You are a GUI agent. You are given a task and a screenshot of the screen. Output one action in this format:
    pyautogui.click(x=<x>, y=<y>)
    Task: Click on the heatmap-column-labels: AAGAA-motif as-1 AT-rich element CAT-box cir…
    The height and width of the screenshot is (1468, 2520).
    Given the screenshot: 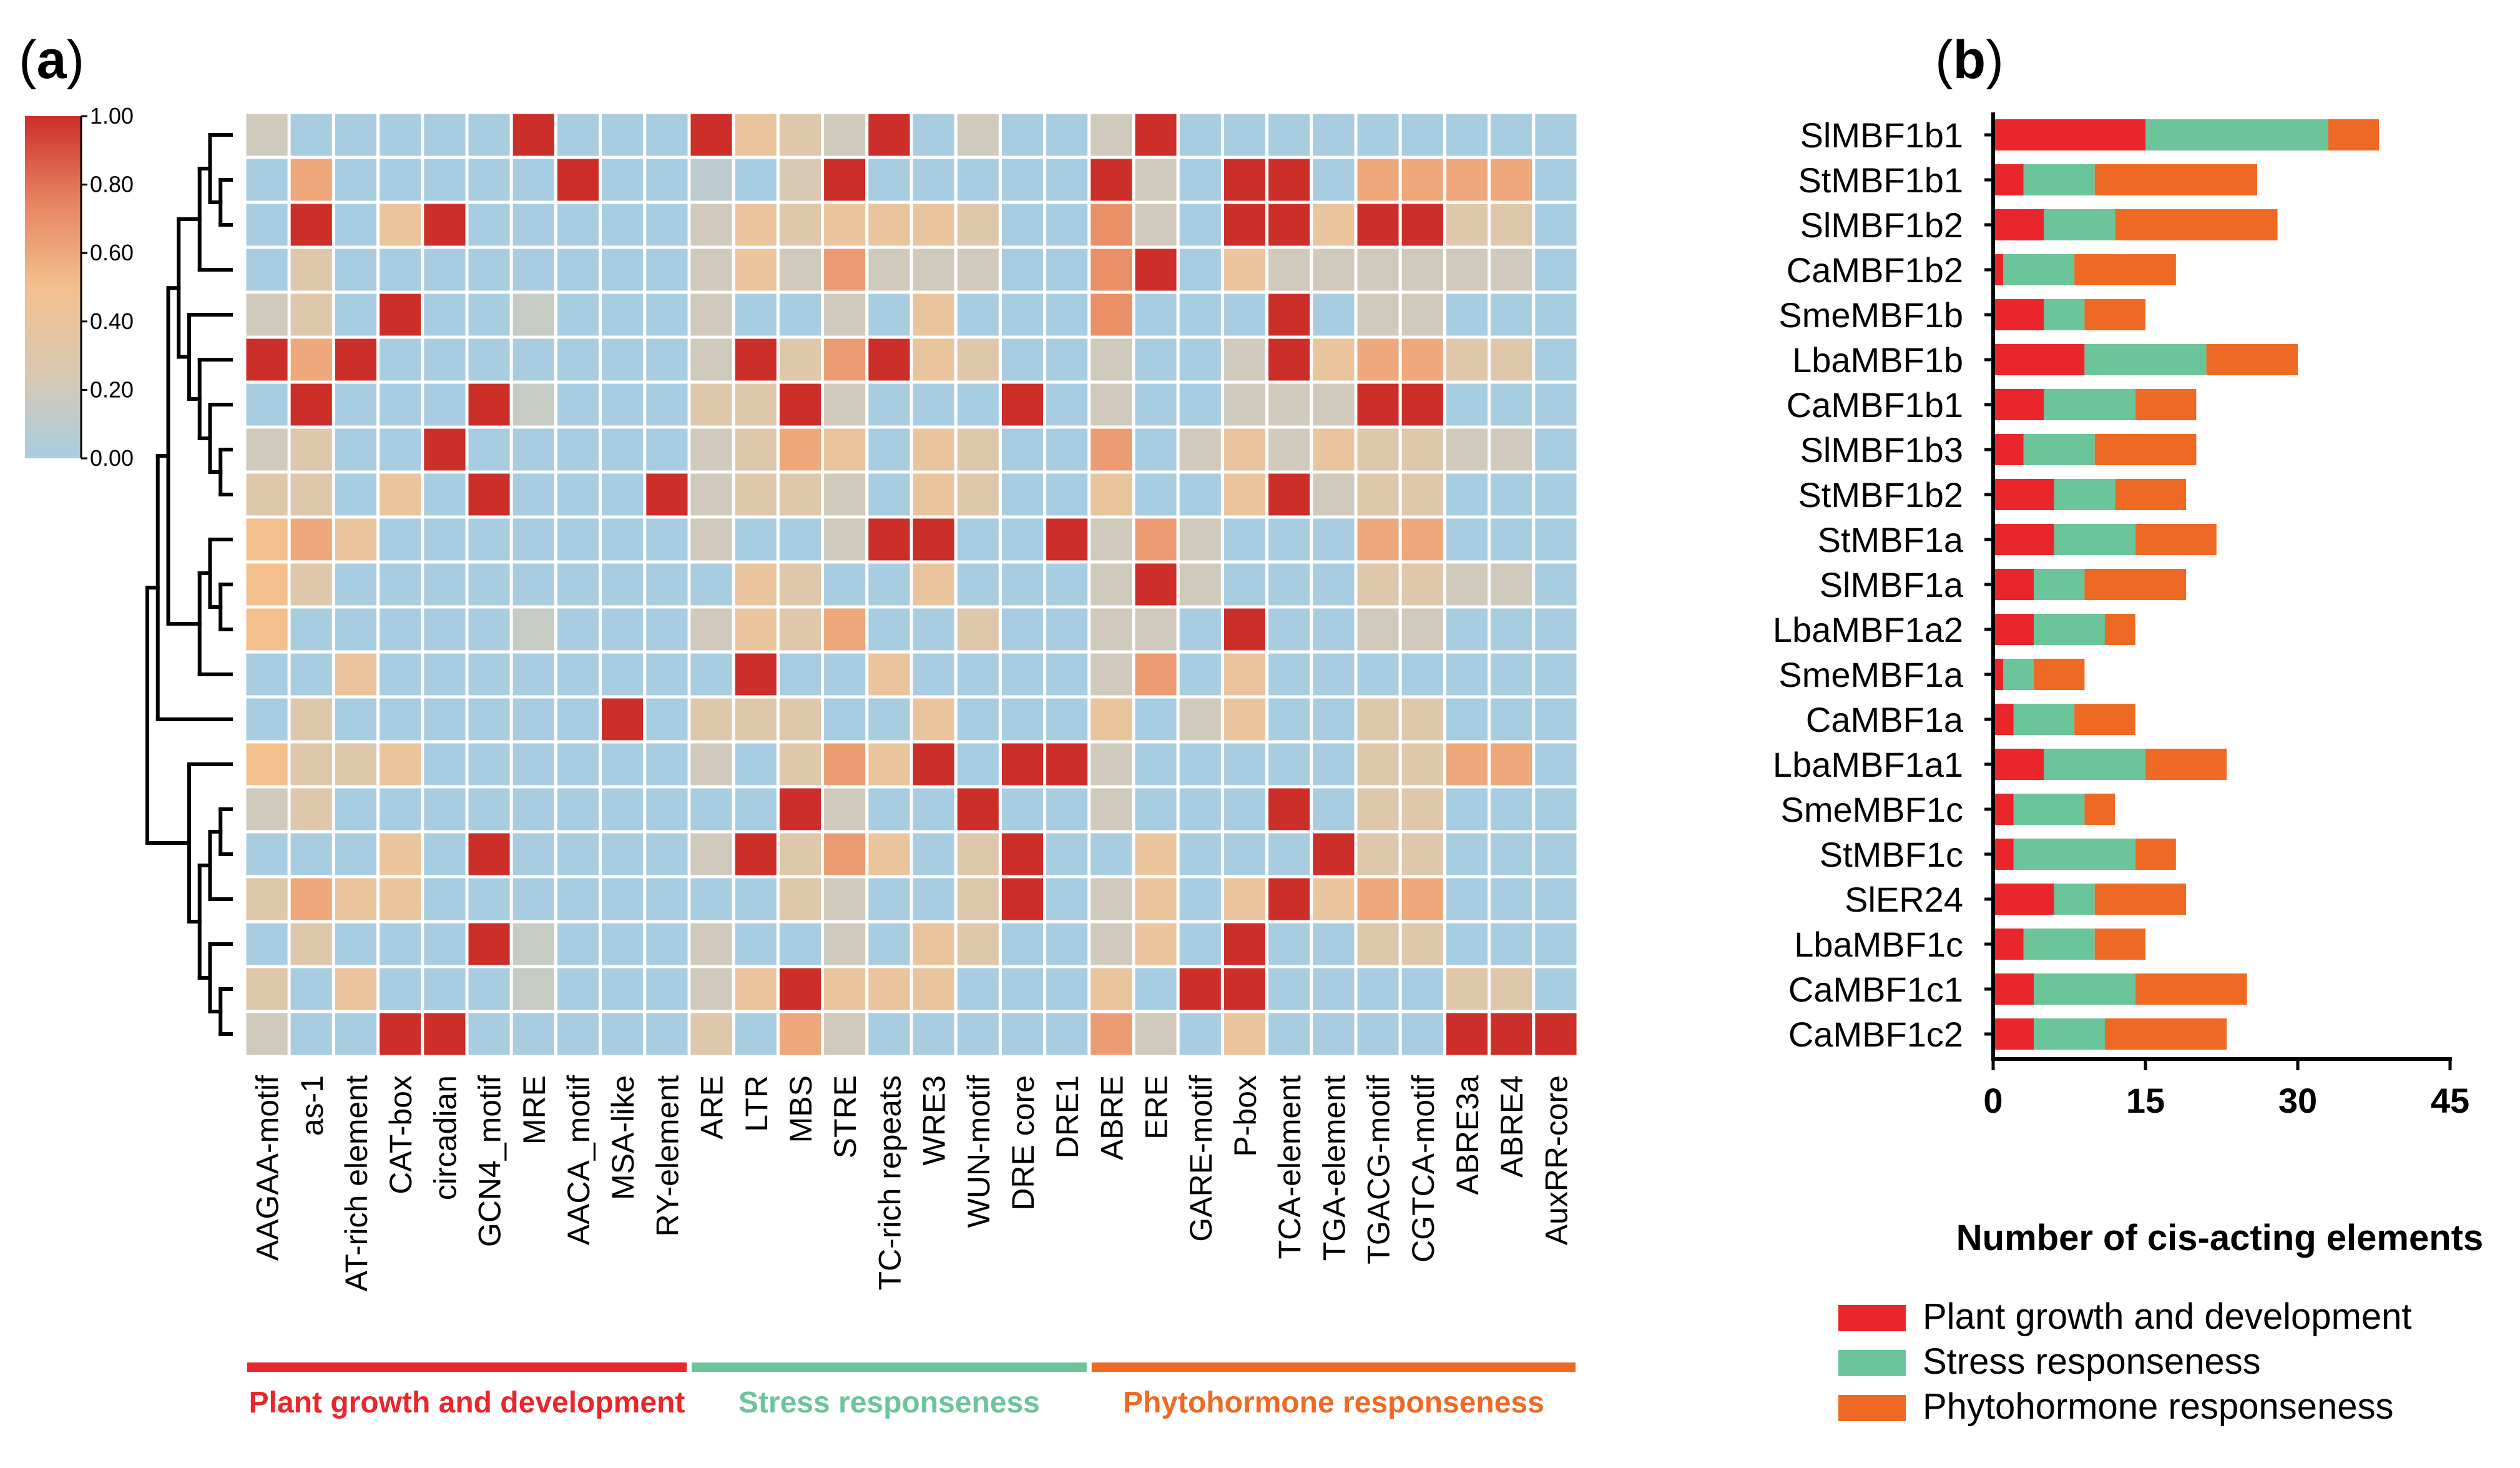 What is the action you would take?
    pyautogui.click(x=912, y=1183)
    